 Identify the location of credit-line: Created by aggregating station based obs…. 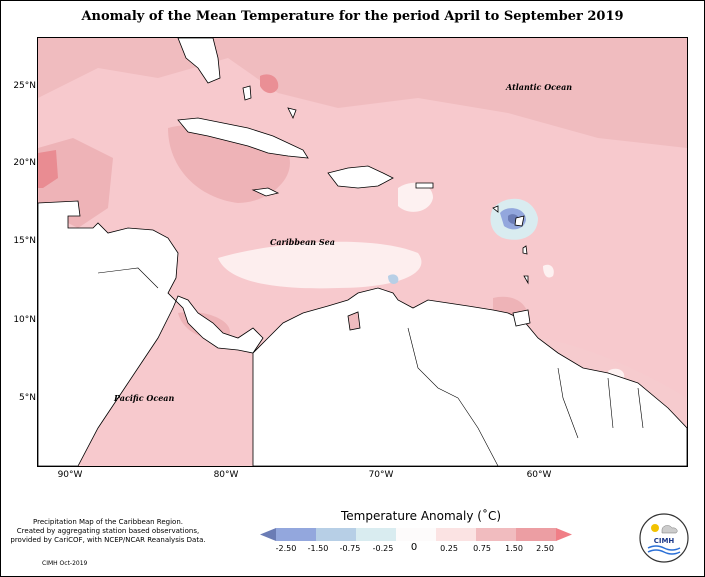
(108, 531).